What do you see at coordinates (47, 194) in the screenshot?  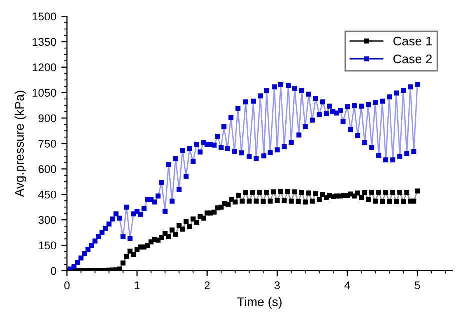 I see `y-tick-label: 450` at bounding box center [47, 194].